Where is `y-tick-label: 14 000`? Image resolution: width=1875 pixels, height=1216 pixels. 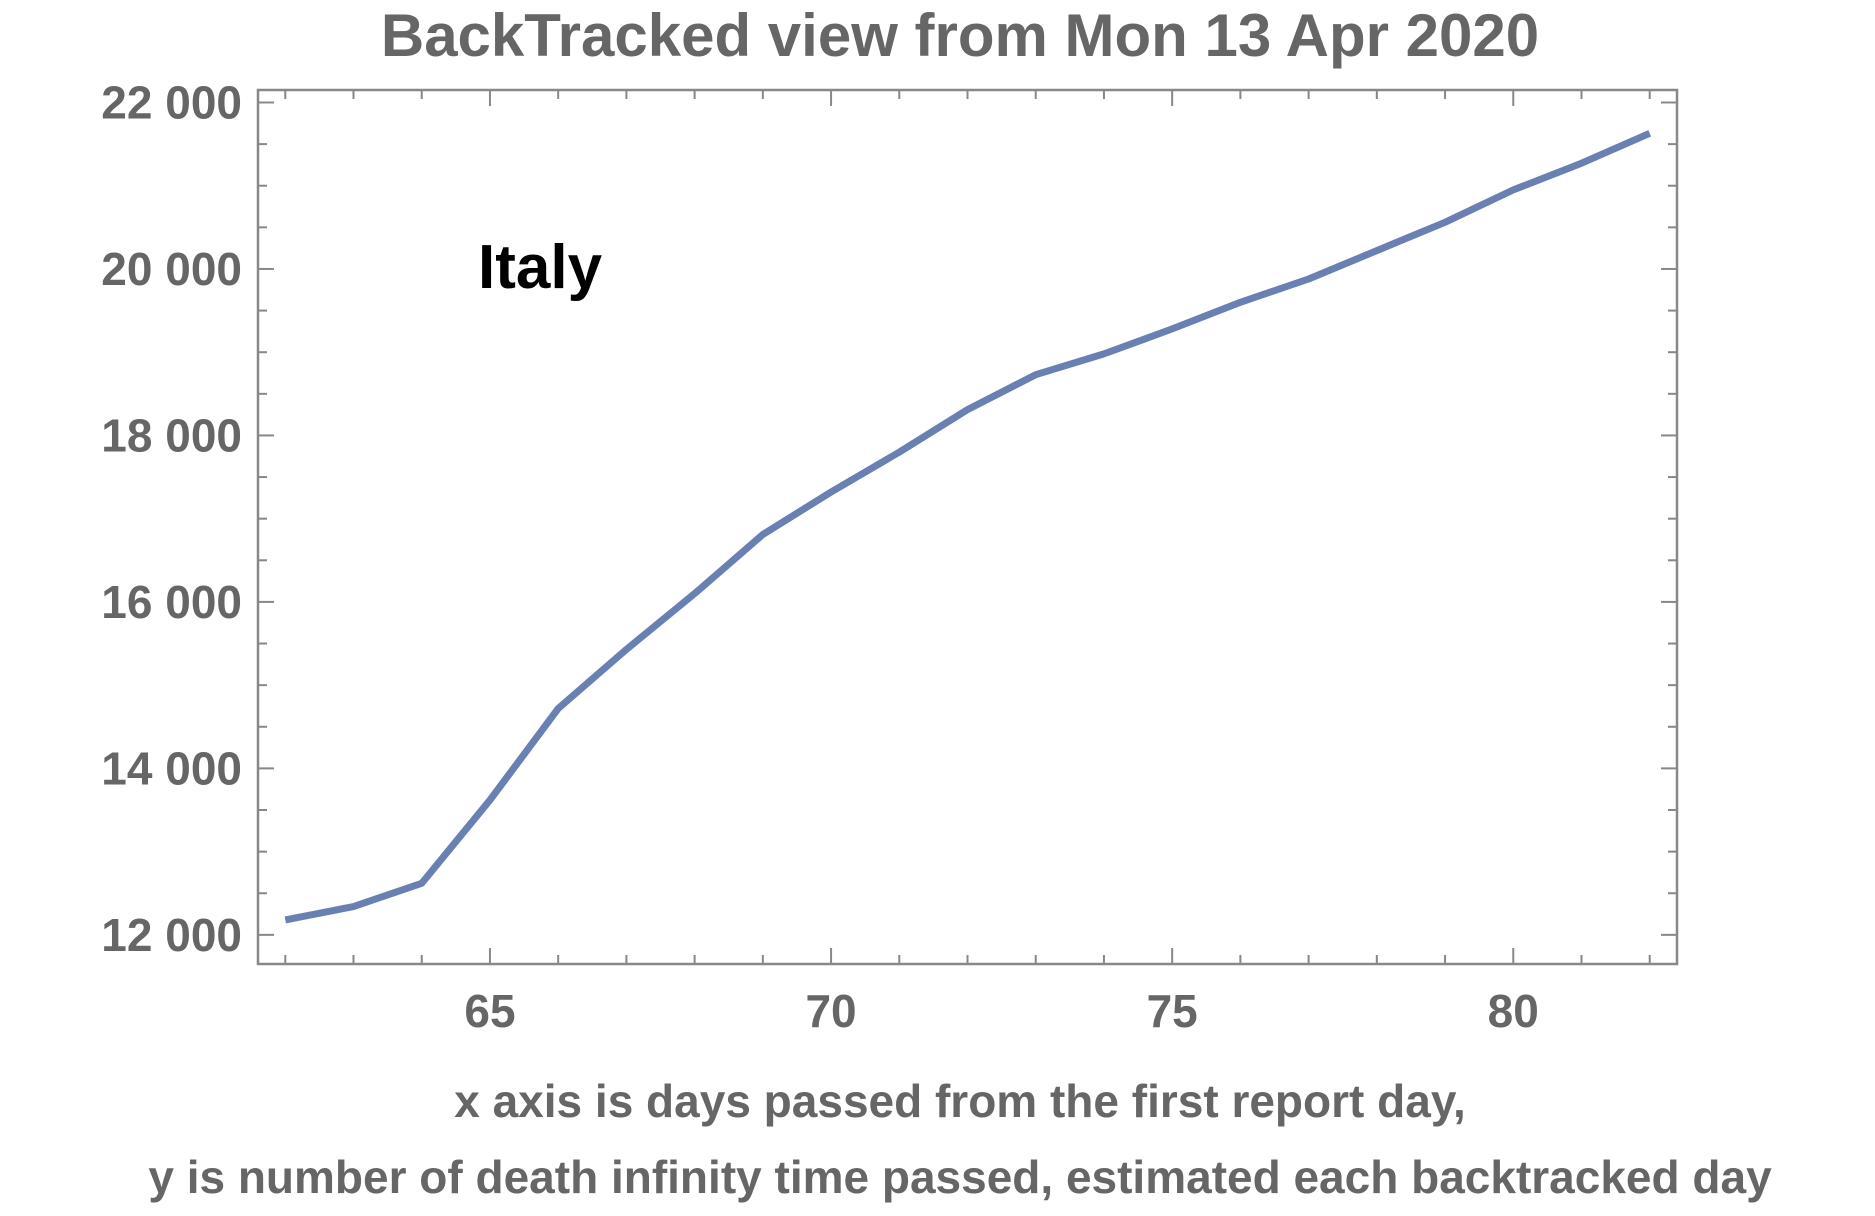 y-tick-label: 14 000 is located at coordinates (171, 768).